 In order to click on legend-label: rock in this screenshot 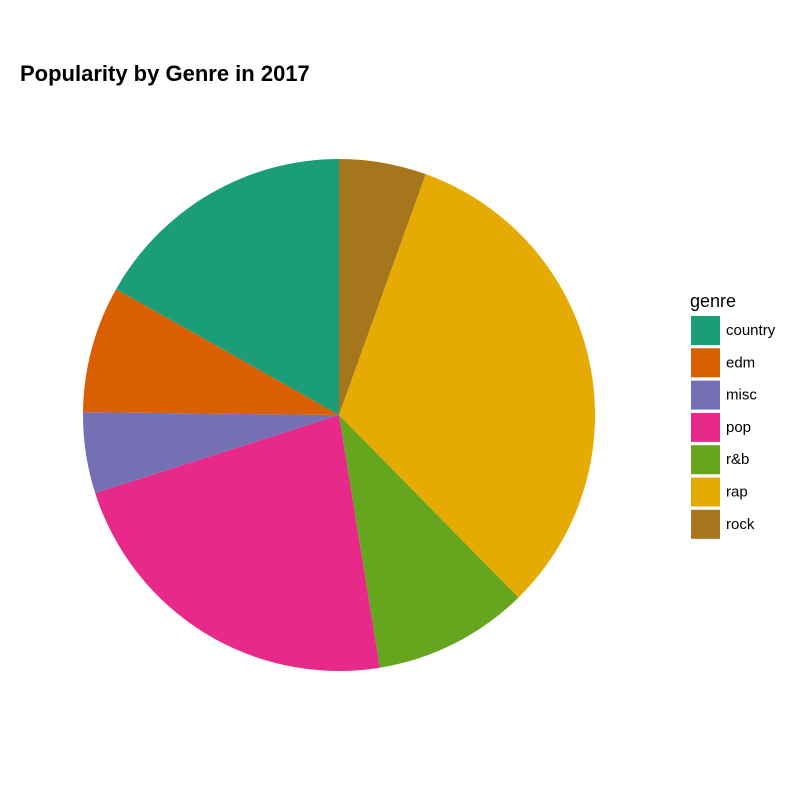, I will do `click(740, 524)`.